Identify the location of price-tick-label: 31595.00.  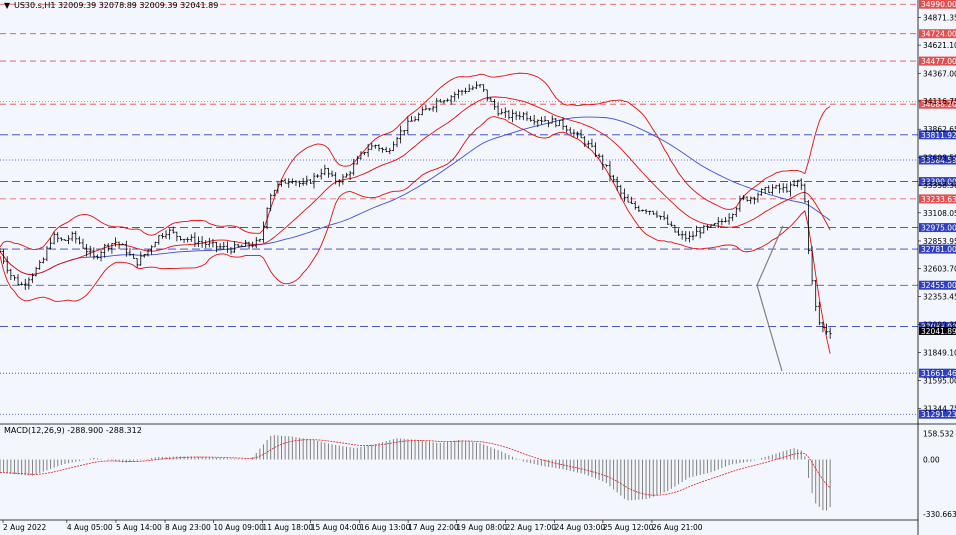
(939, 381).